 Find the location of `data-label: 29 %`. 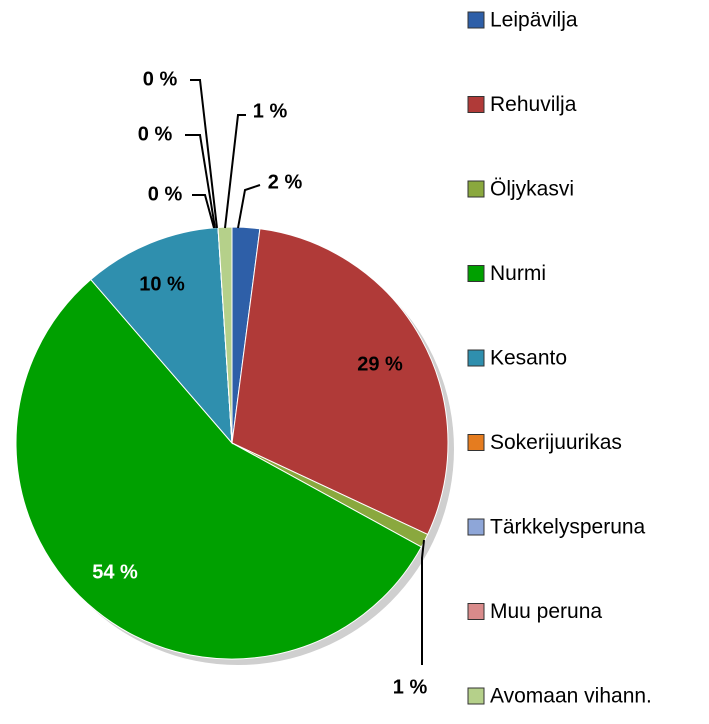

data-label: 29 % is located at coordinates (380, 364).